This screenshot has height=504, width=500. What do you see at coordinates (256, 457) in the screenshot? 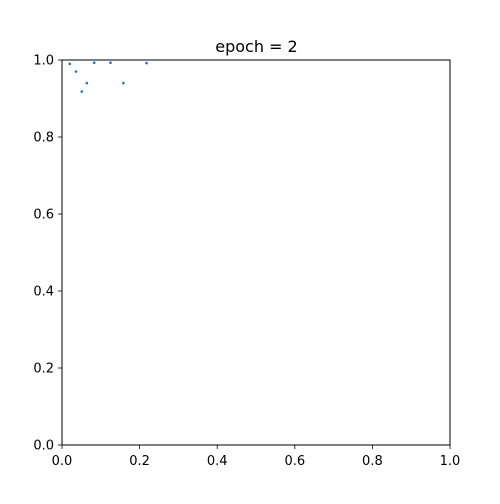
I see `x-axis-ticks: 0.0 0.2 0.4 0.6 0.8 1.0` at bounding box center [256, 457].